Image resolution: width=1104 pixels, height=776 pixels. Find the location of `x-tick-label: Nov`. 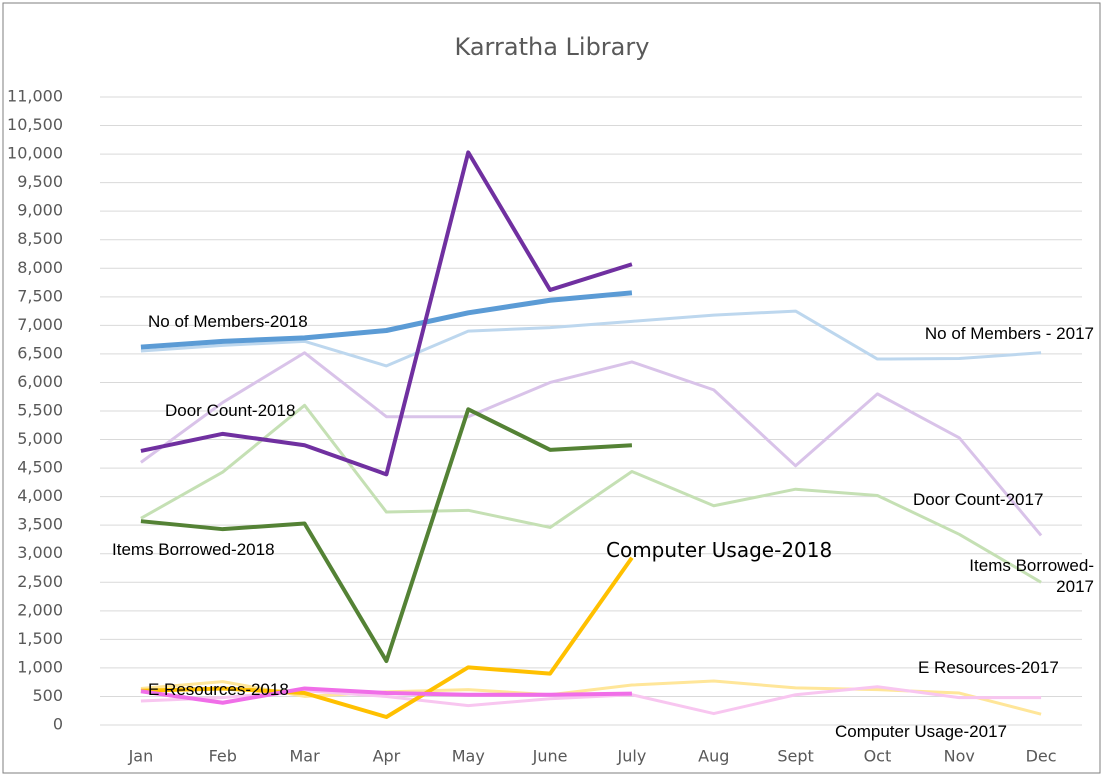

x-tick-label: Nov is located at coordinates (959, 756).